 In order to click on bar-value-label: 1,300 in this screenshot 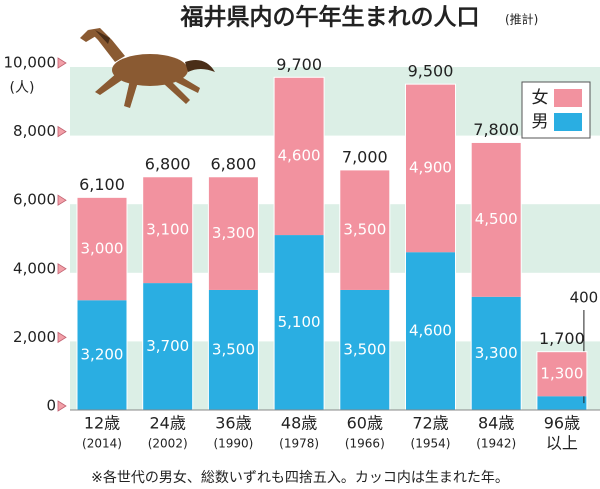, I will do `click(561, 373)`.